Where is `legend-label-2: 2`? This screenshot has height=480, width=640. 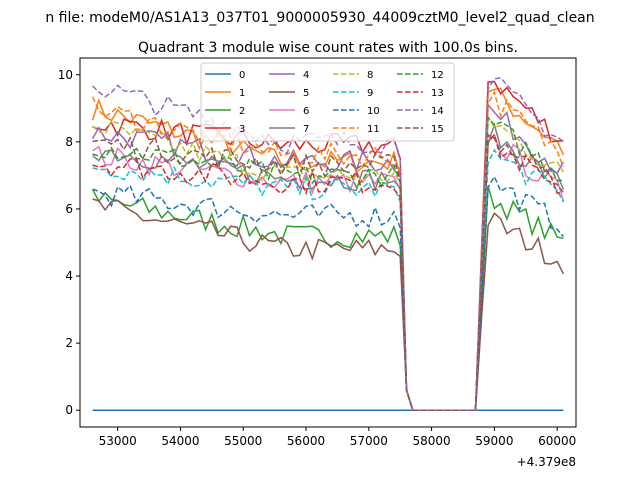
legend-label-2: 2 is located at coordinates (242, 111).